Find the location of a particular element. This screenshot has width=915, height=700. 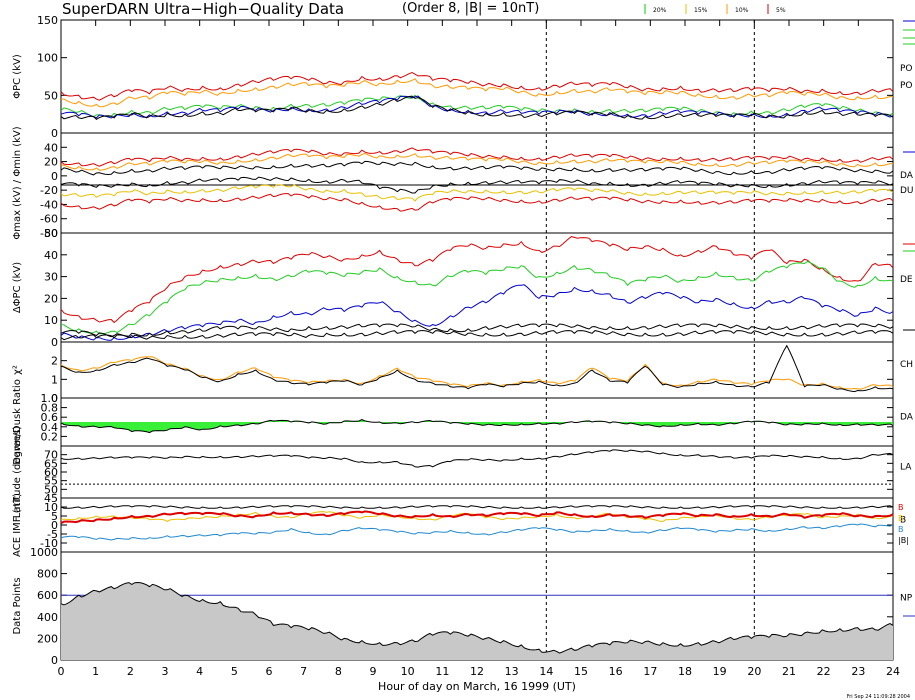

legend-label: 20% is located at coordinates (660, 10).